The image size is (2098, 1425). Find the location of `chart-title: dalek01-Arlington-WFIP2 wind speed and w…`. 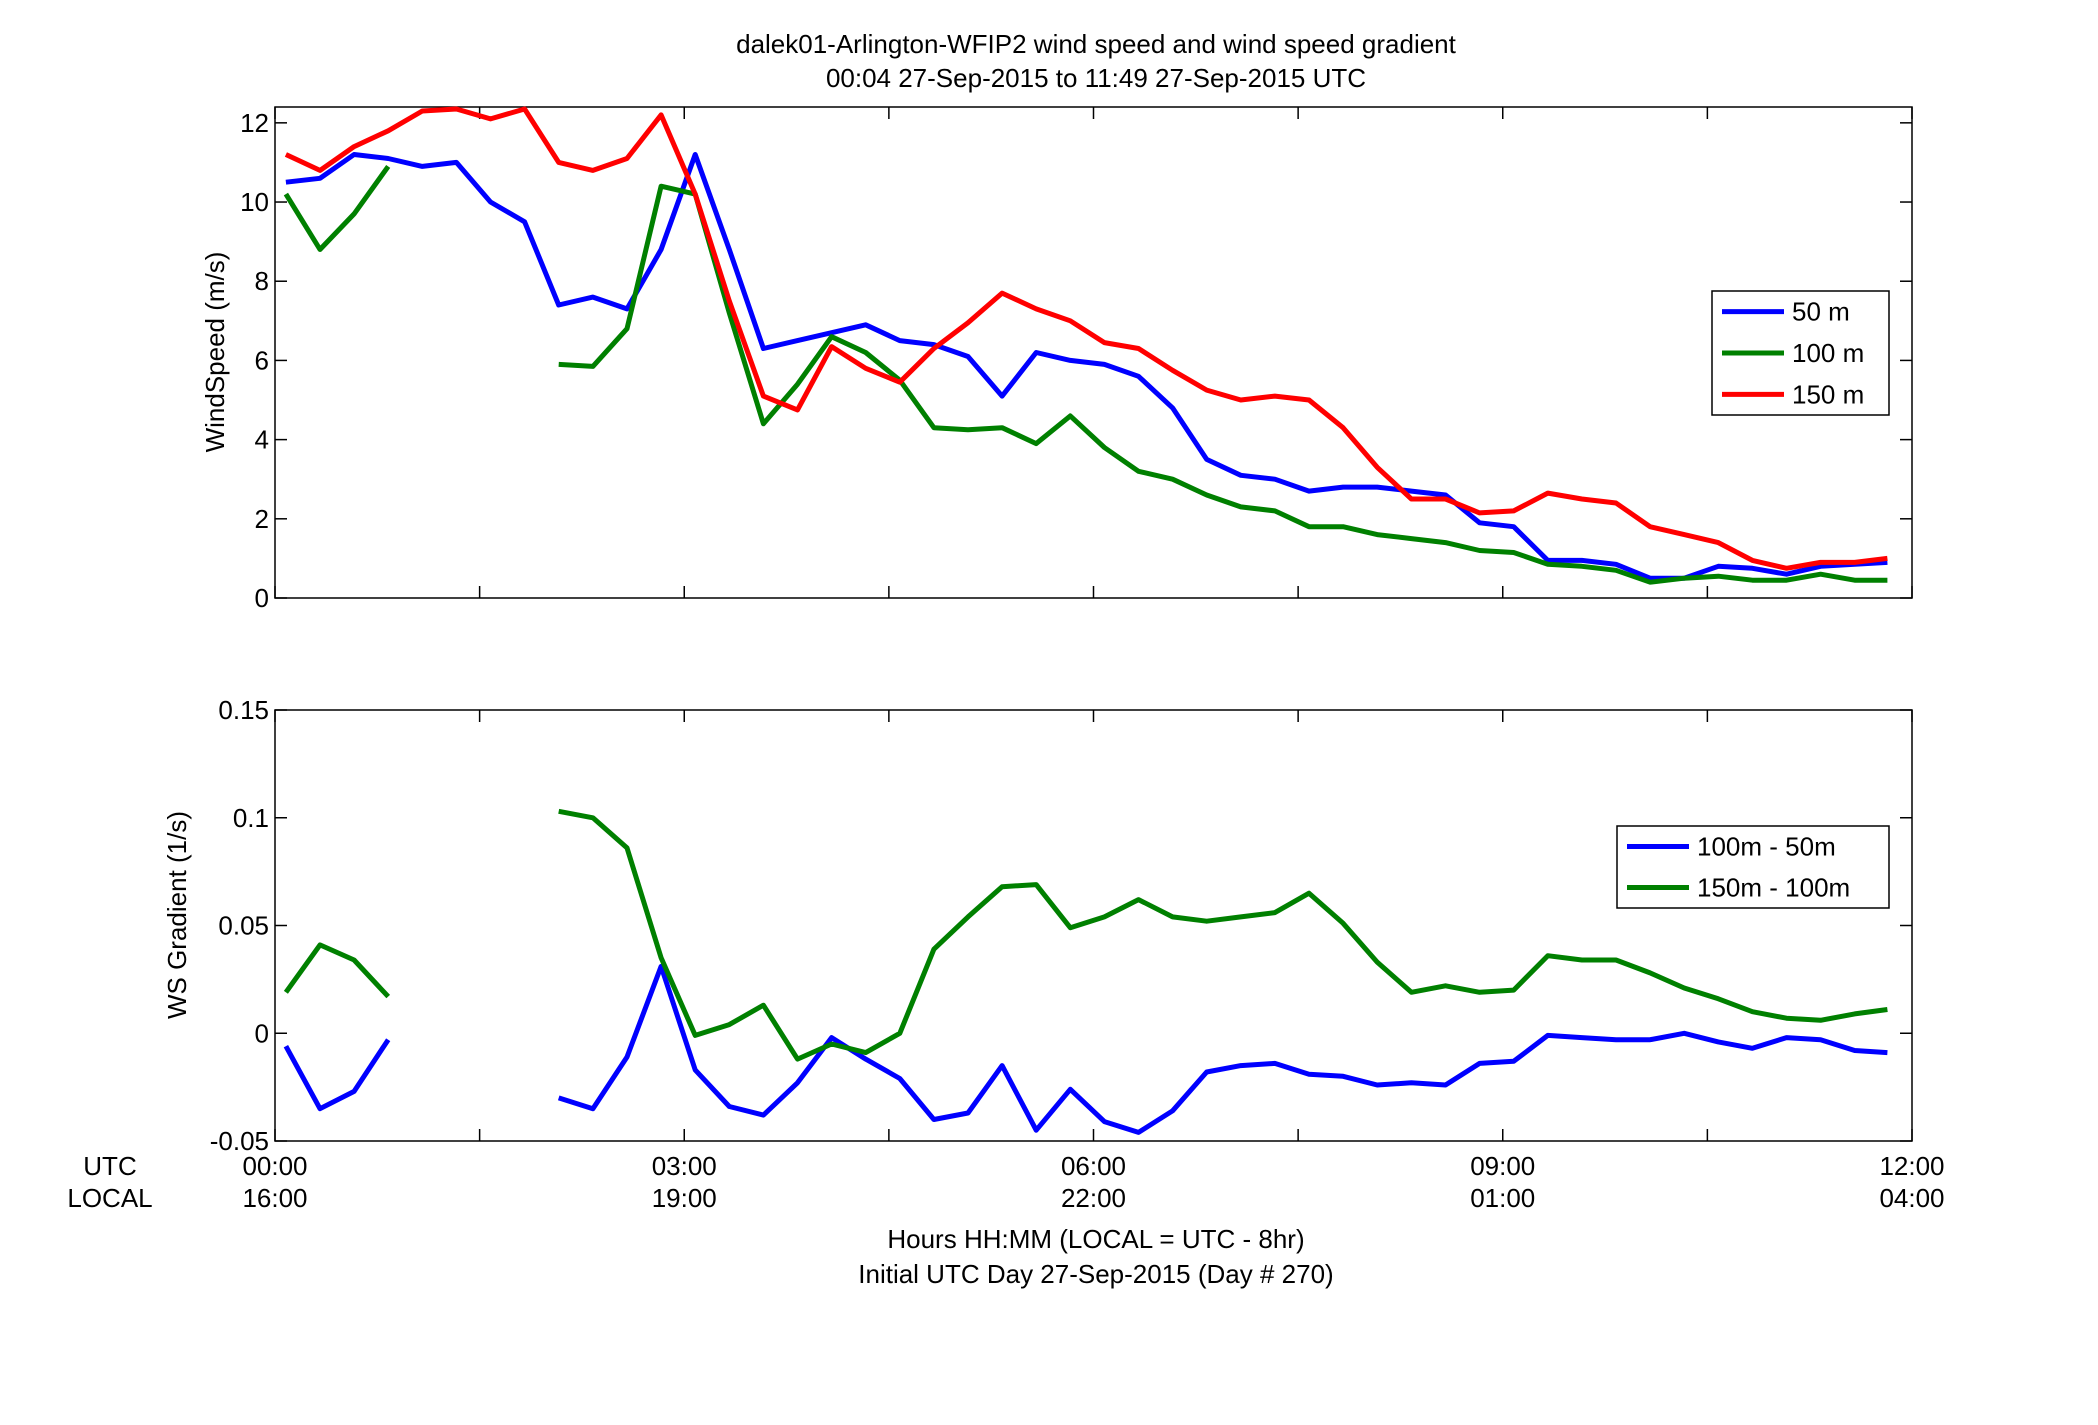

chart-title: dalek01-Arlington-WFIP2 wind speed and w… is located at coordinates (1096, 44).